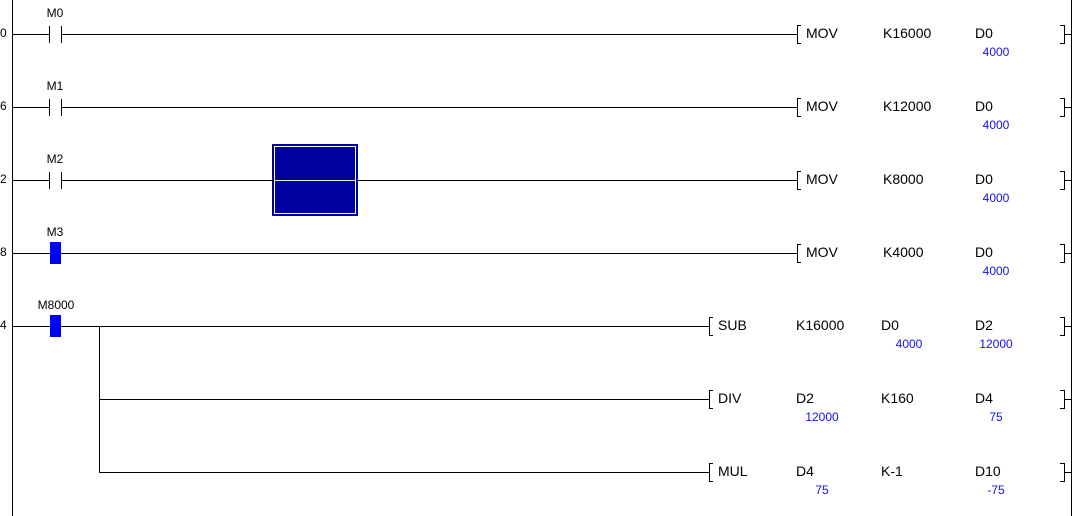 The width and height of the screenshot is (1075, 516). I want to click on edit-cursor, so click(315, 180).